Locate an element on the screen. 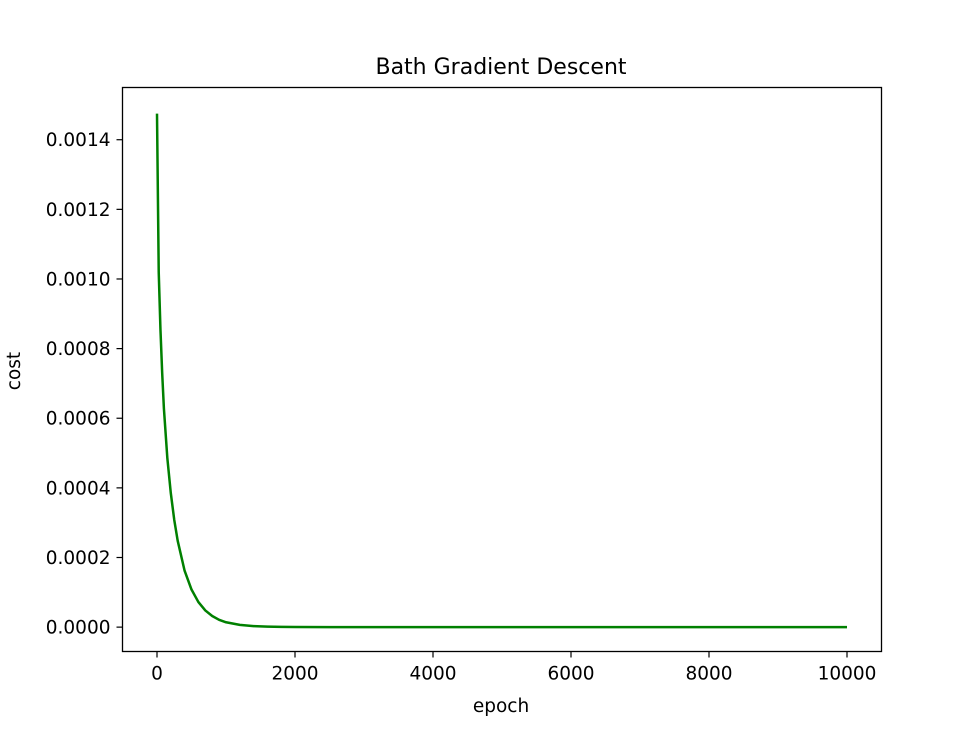 The width and height of the screenshot is (978, 733). y-tick-label: 0.0012 is located at coordinates (78, 210).